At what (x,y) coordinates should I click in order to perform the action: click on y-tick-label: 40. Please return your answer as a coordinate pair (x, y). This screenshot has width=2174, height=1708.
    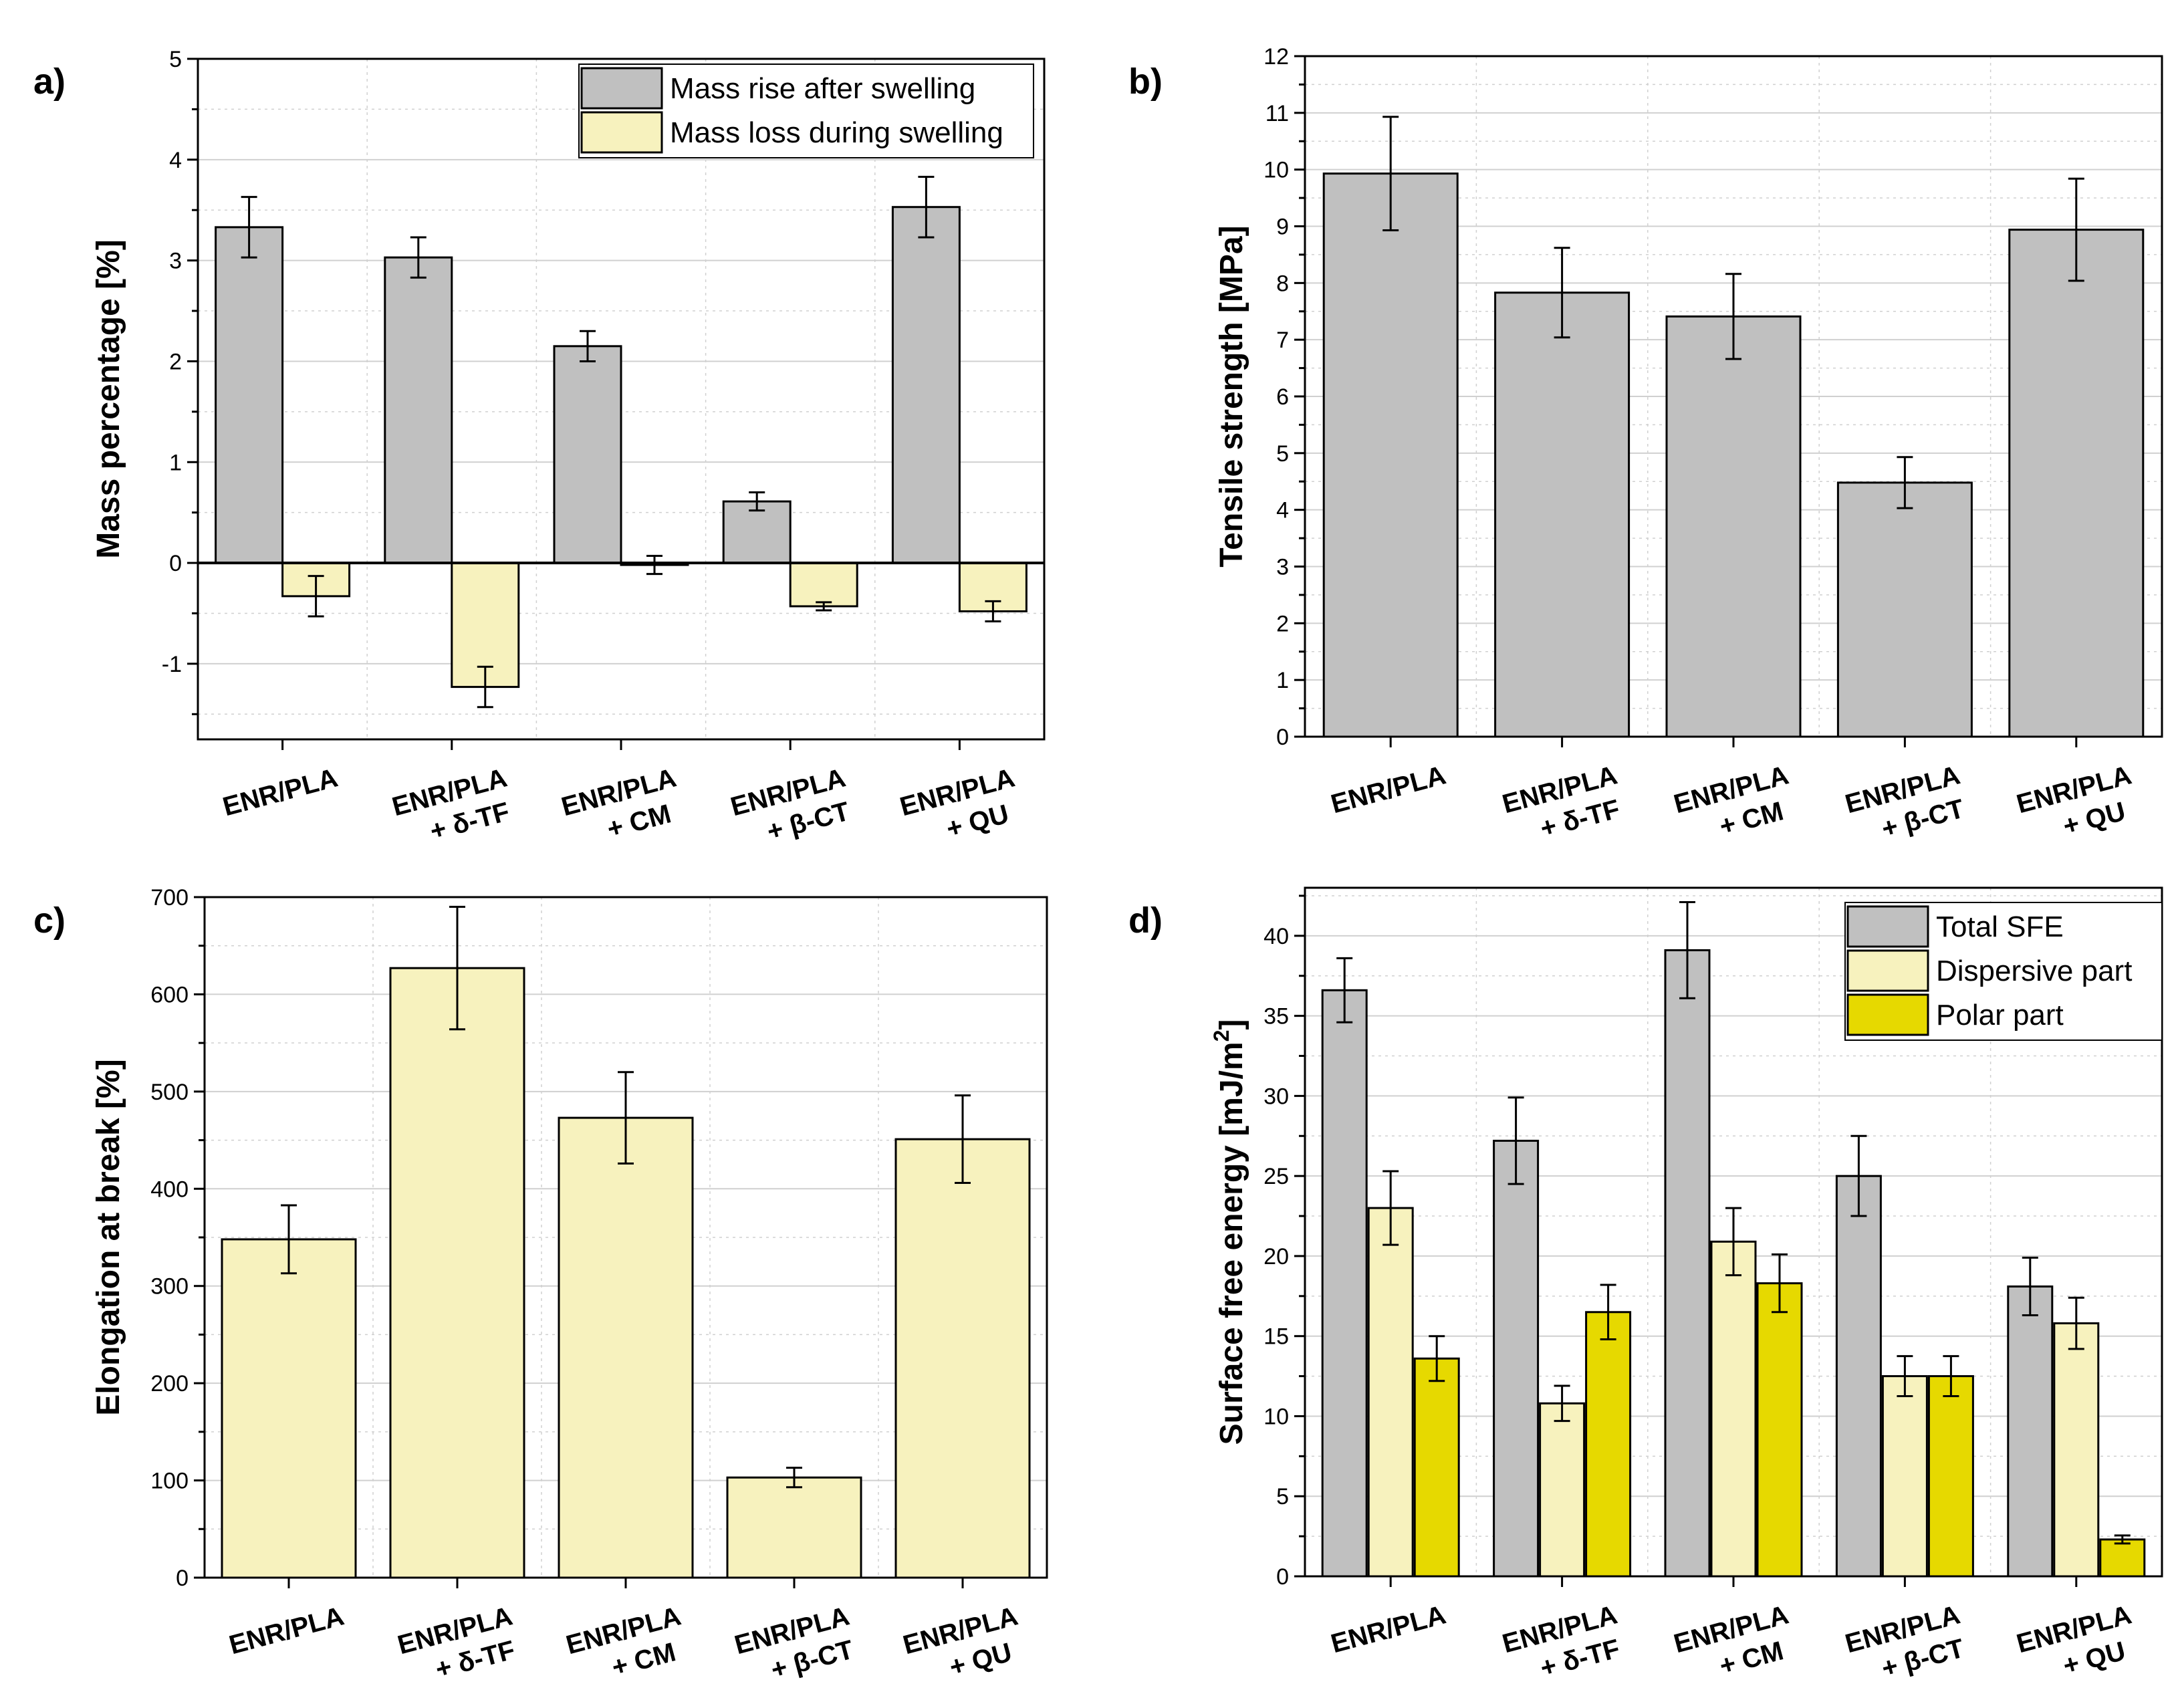
    Looking at the image, I should click on (1276, 936).